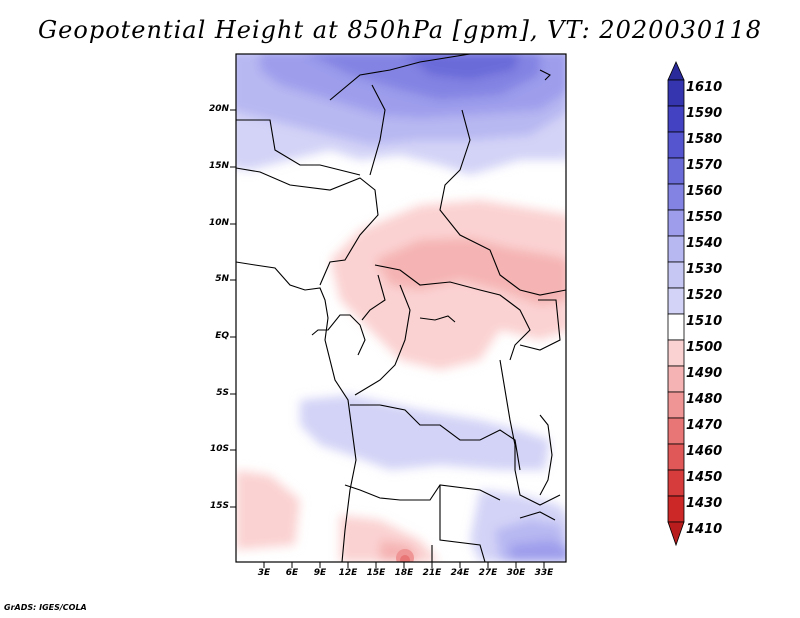  I want to click on lon-label-30e: 30E, so click(516, 573).